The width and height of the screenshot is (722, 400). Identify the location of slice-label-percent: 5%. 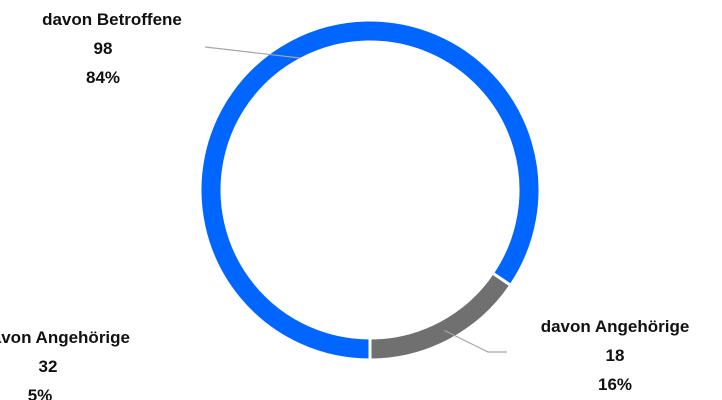
(40, 393).